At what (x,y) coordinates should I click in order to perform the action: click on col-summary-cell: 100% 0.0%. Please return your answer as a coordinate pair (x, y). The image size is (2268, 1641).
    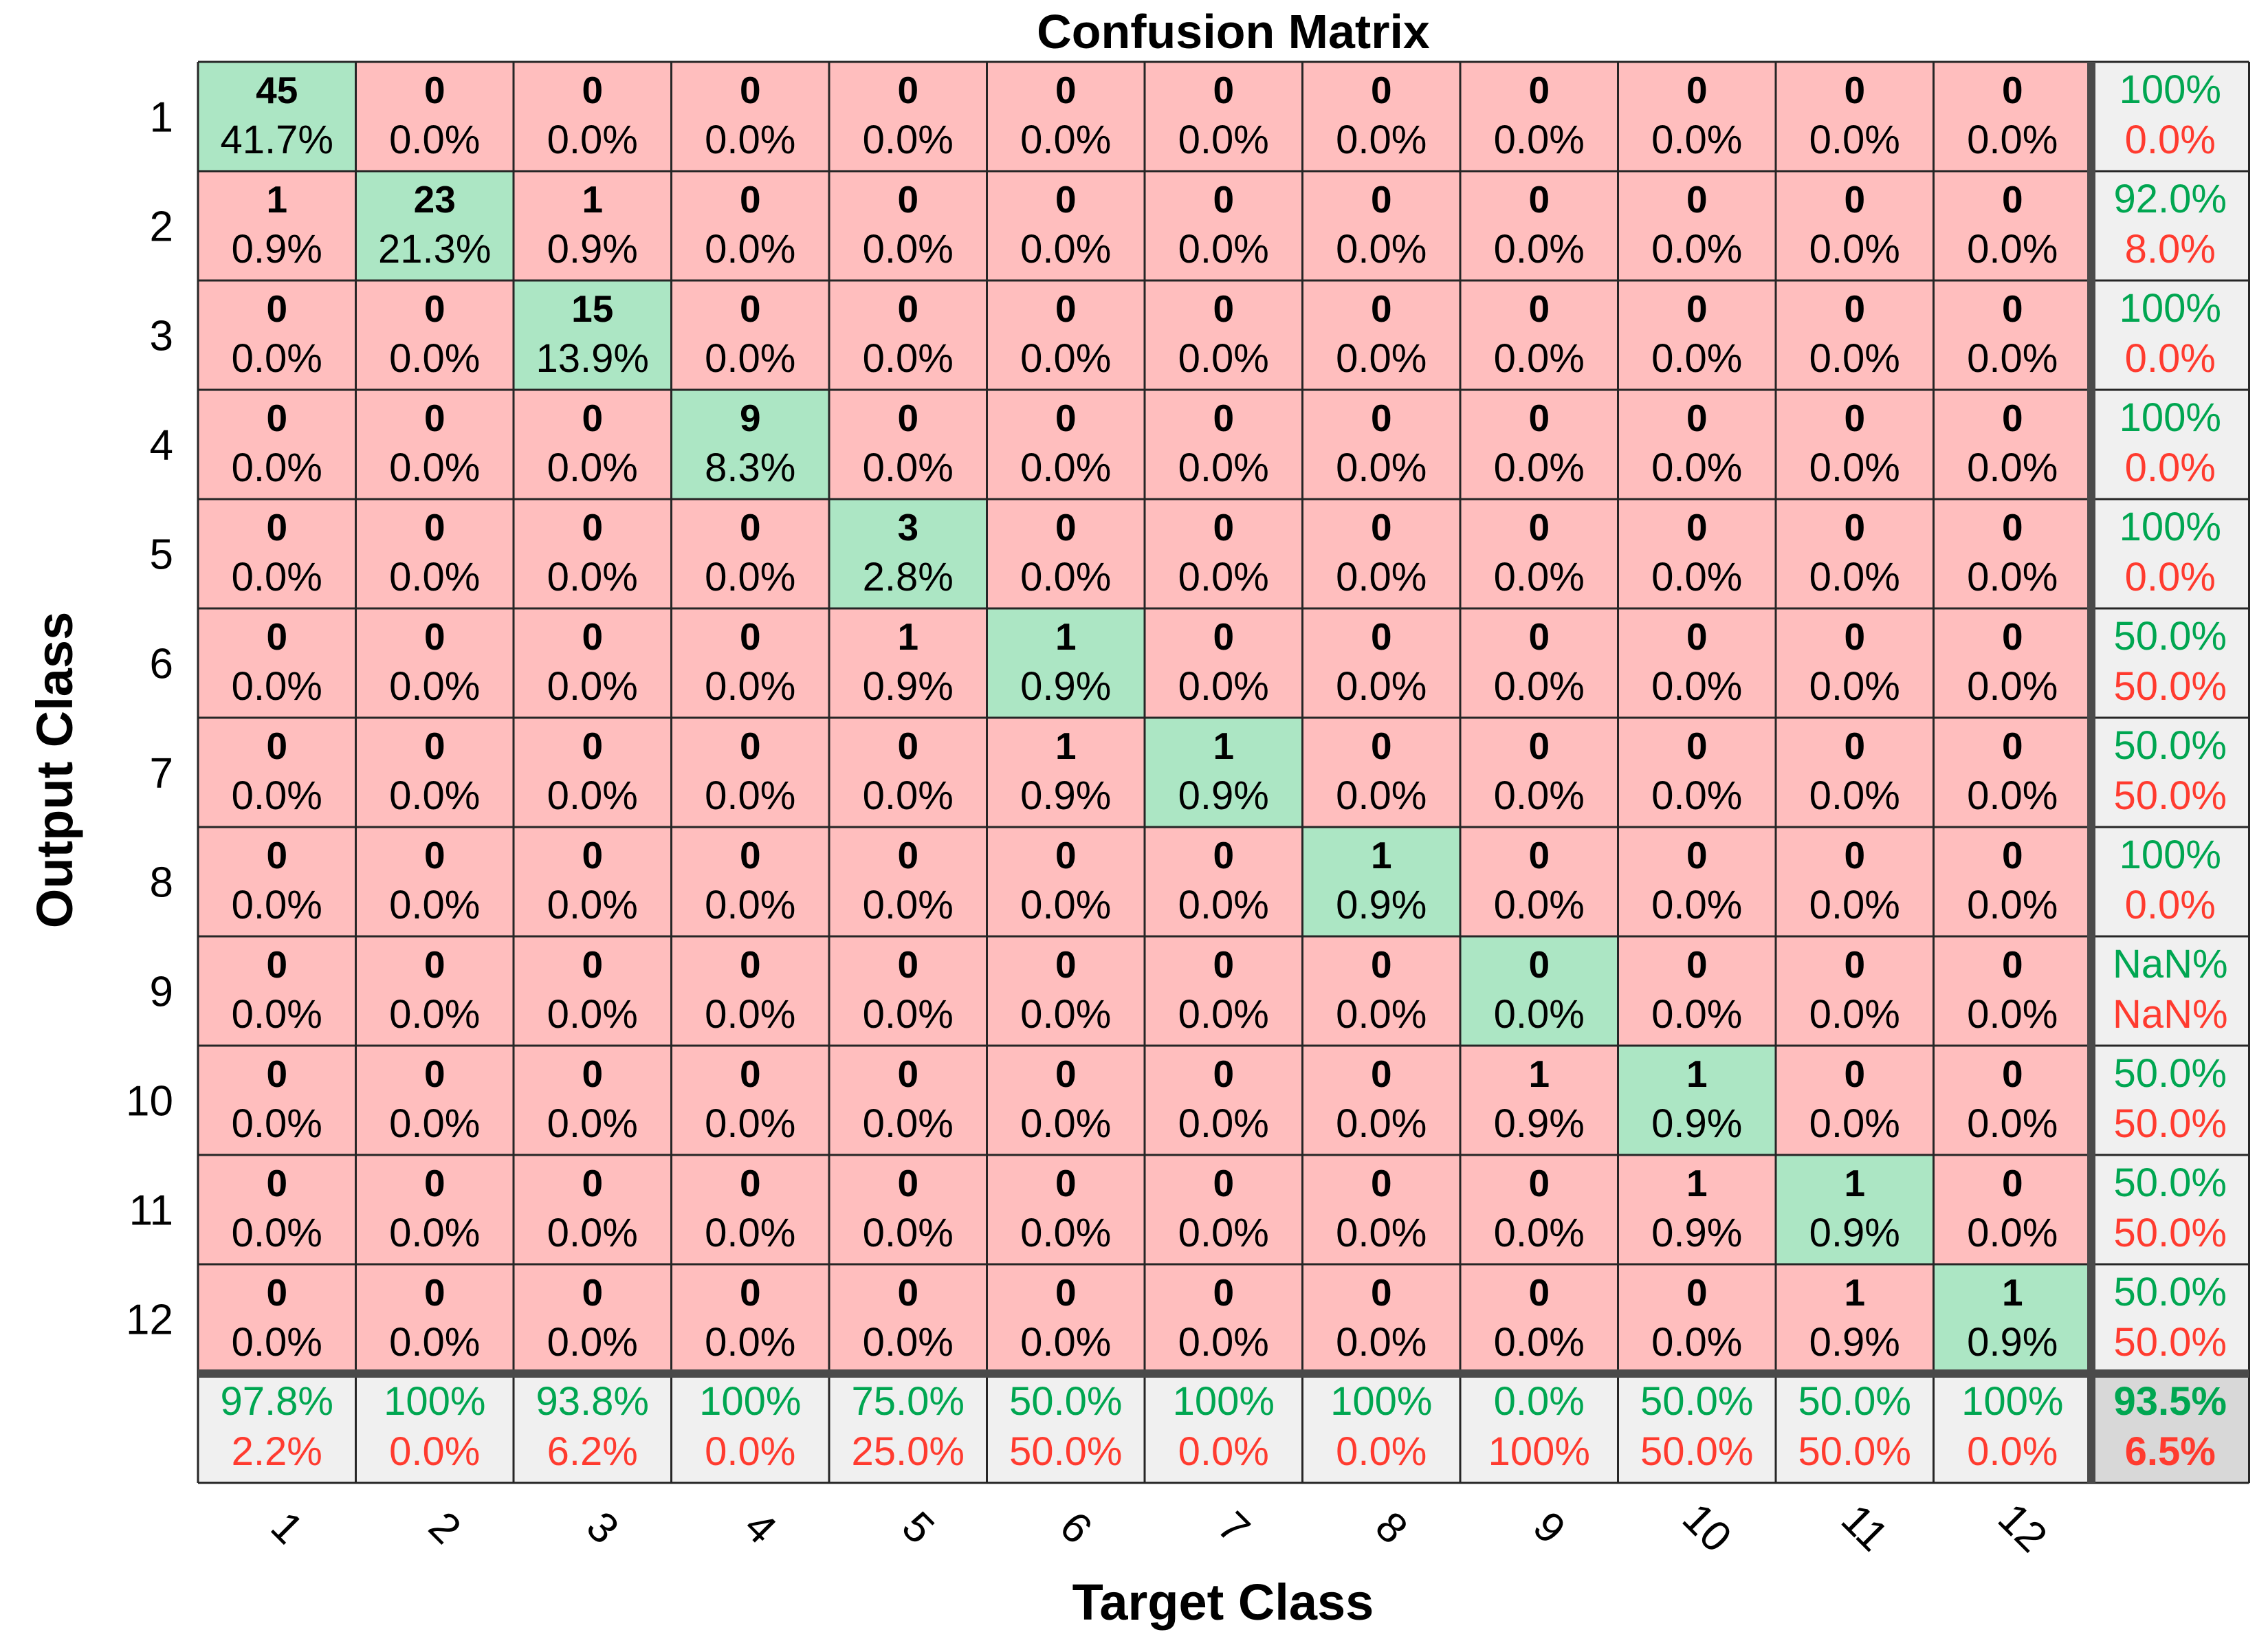
    Looking at the image, I should click on (1381, 1428).